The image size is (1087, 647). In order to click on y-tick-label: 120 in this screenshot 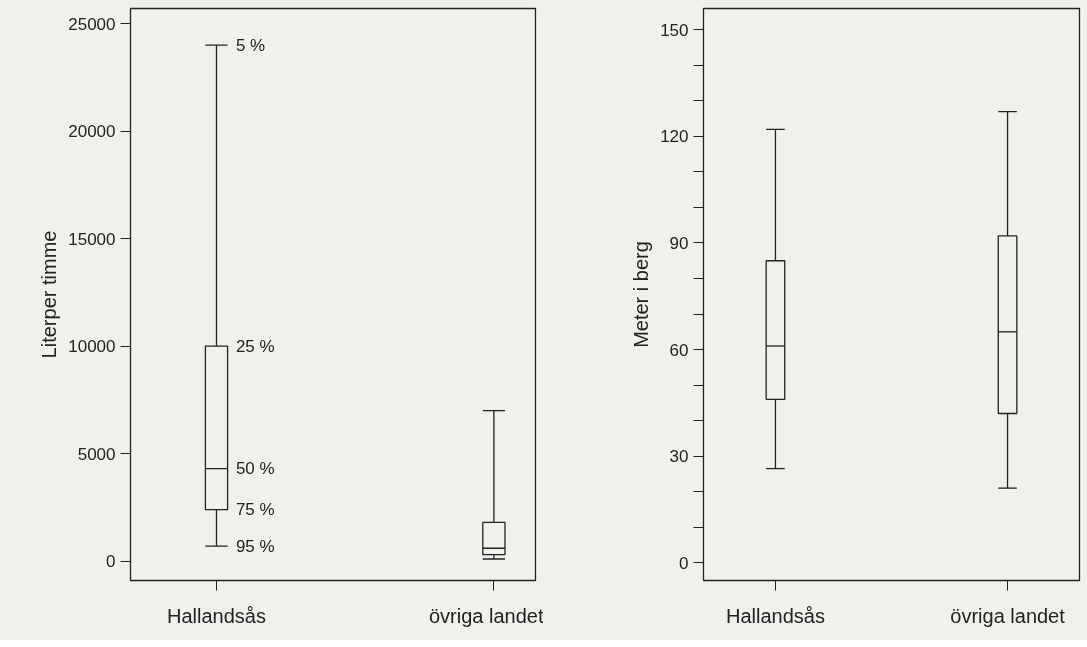, I will do `click(674, 137)`.